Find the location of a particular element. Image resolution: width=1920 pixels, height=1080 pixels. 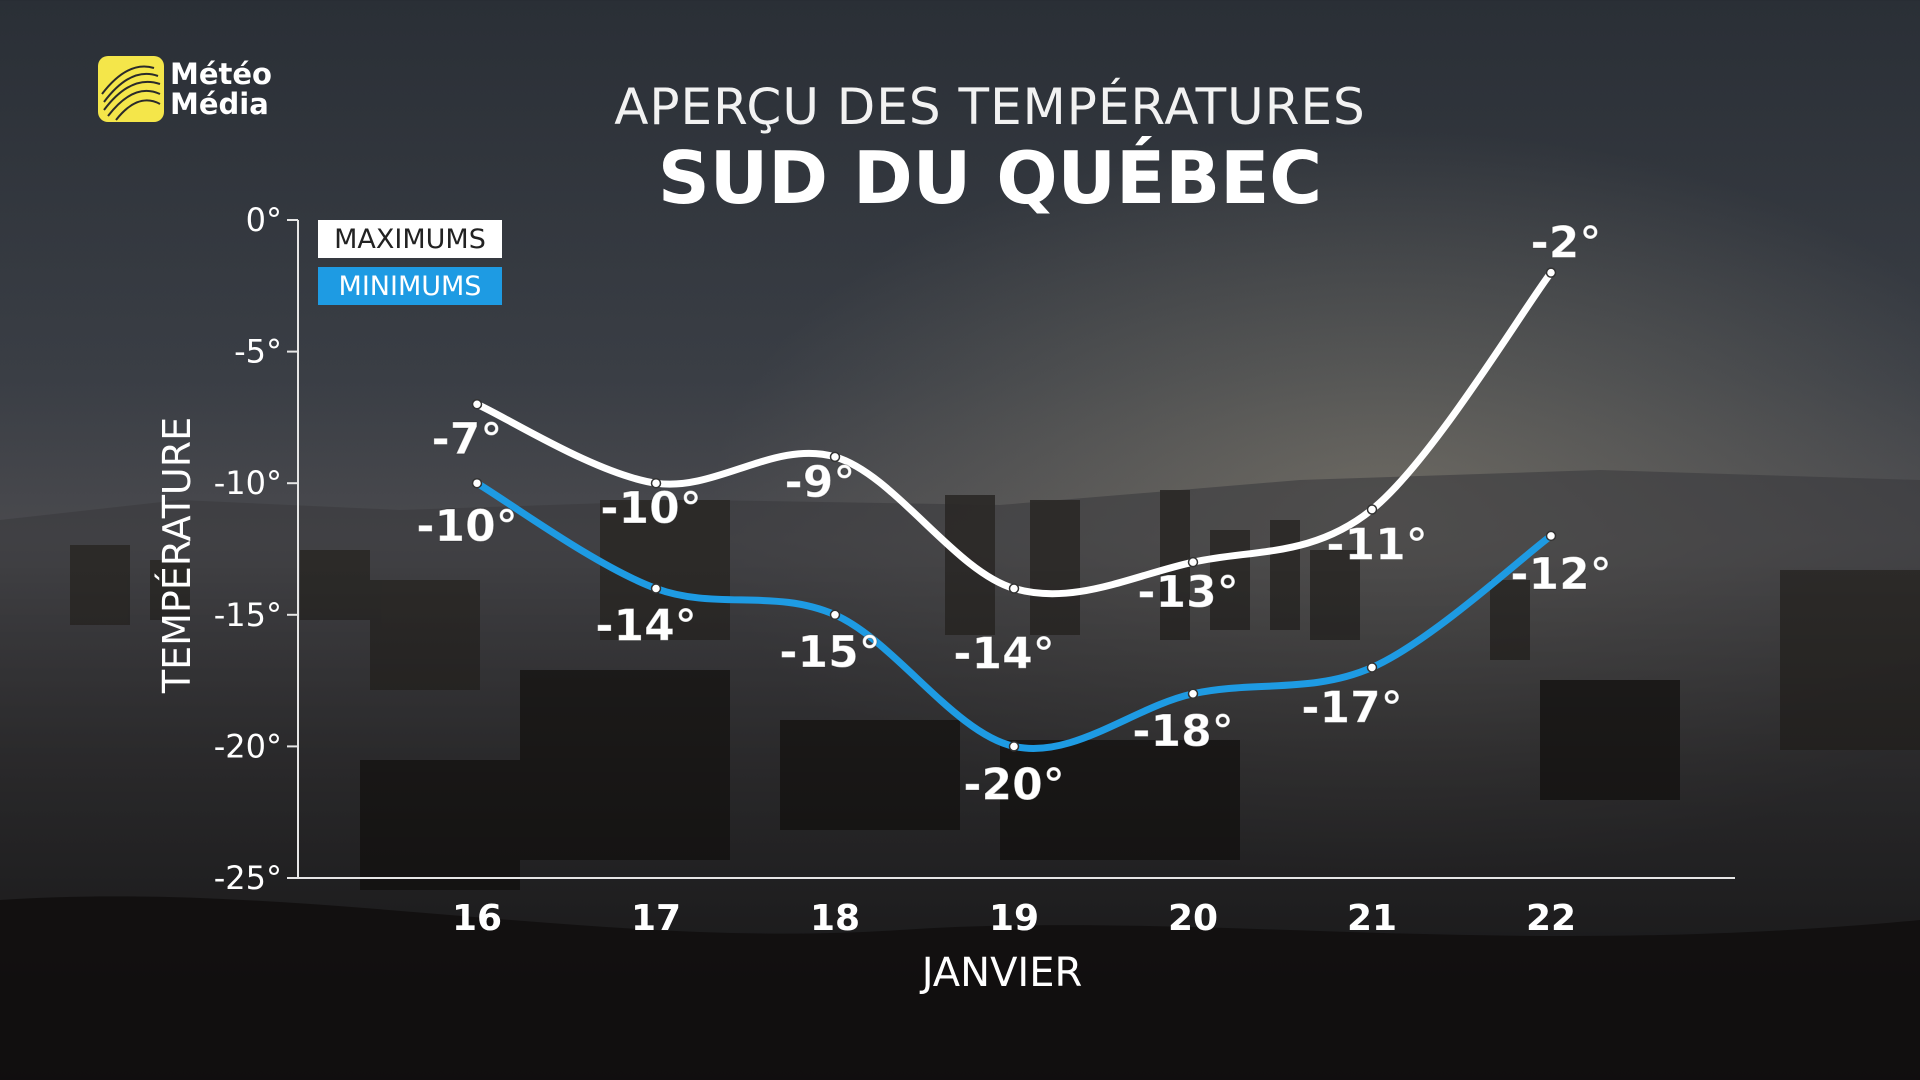

chart-title: APERÇU DES TEMPÉRATURES is located at coordinates (990, 107).